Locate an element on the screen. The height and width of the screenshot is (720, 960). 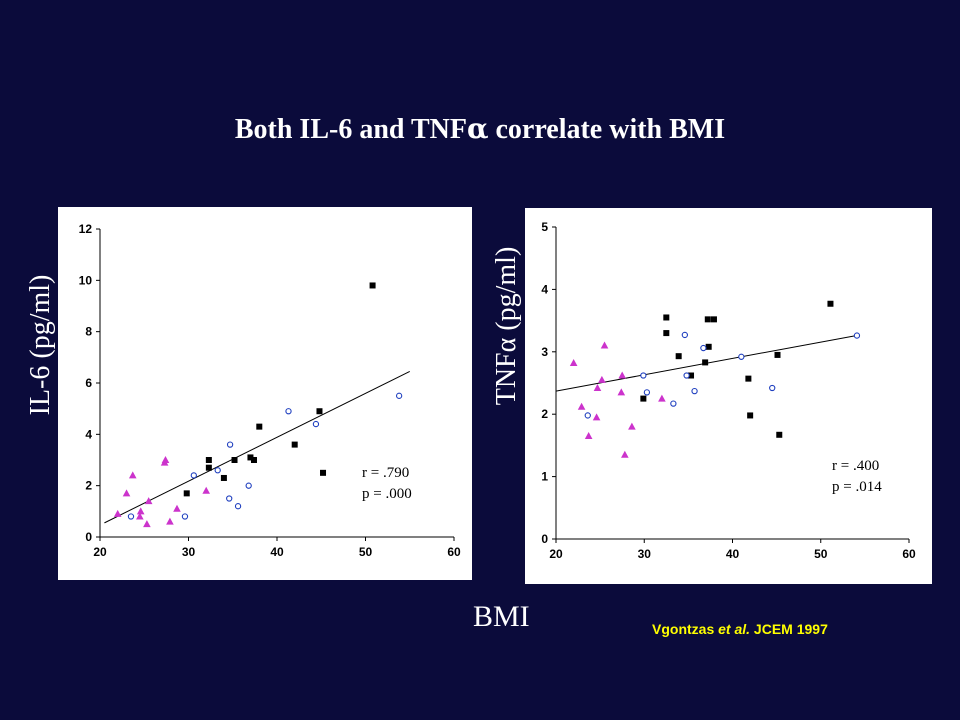
stat-p: p = .000 is located at coordinates (387, 494).